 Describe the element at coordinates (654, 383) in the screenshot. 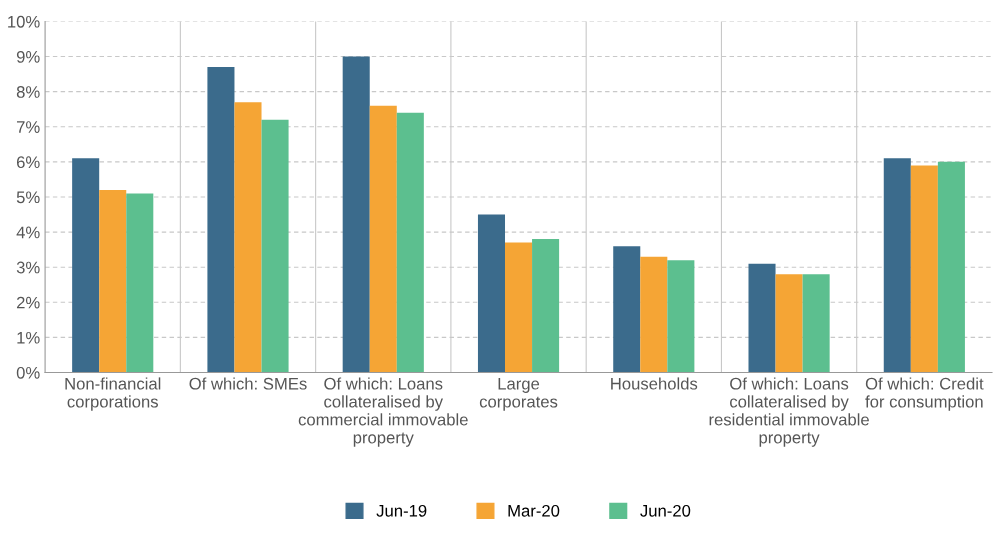

I see `x-tick-label: Households` at that location.